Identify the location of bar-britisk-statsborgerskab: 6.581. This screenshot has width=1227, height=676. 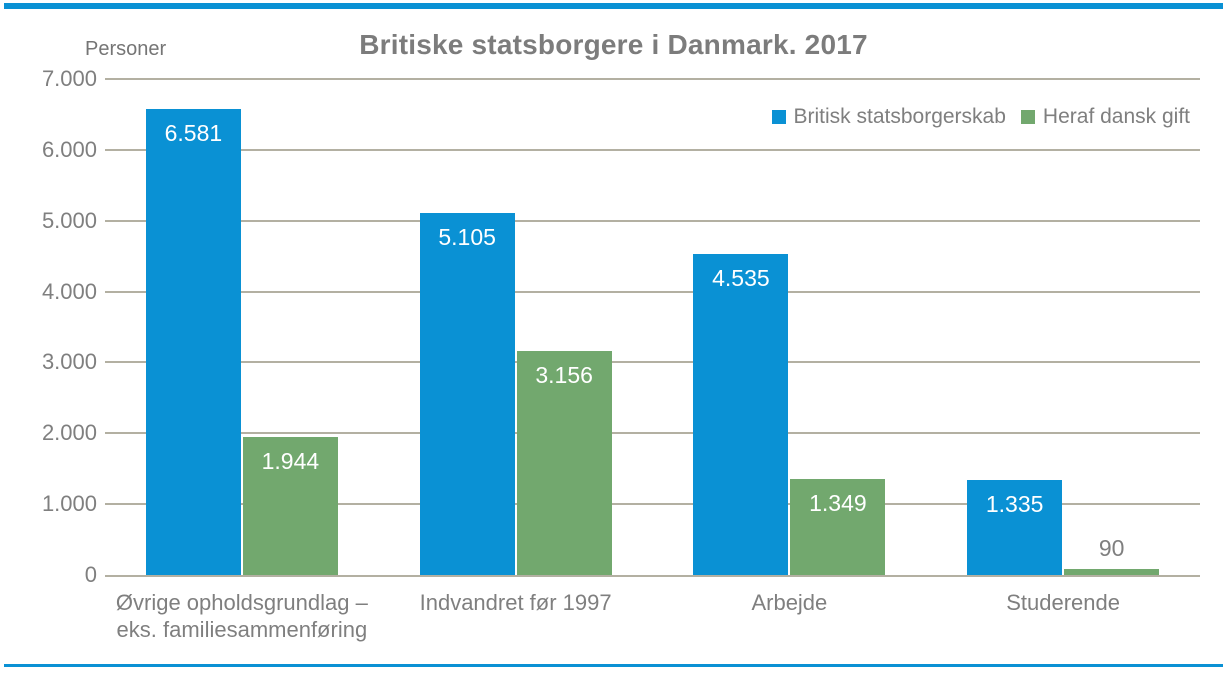
(193, 342).